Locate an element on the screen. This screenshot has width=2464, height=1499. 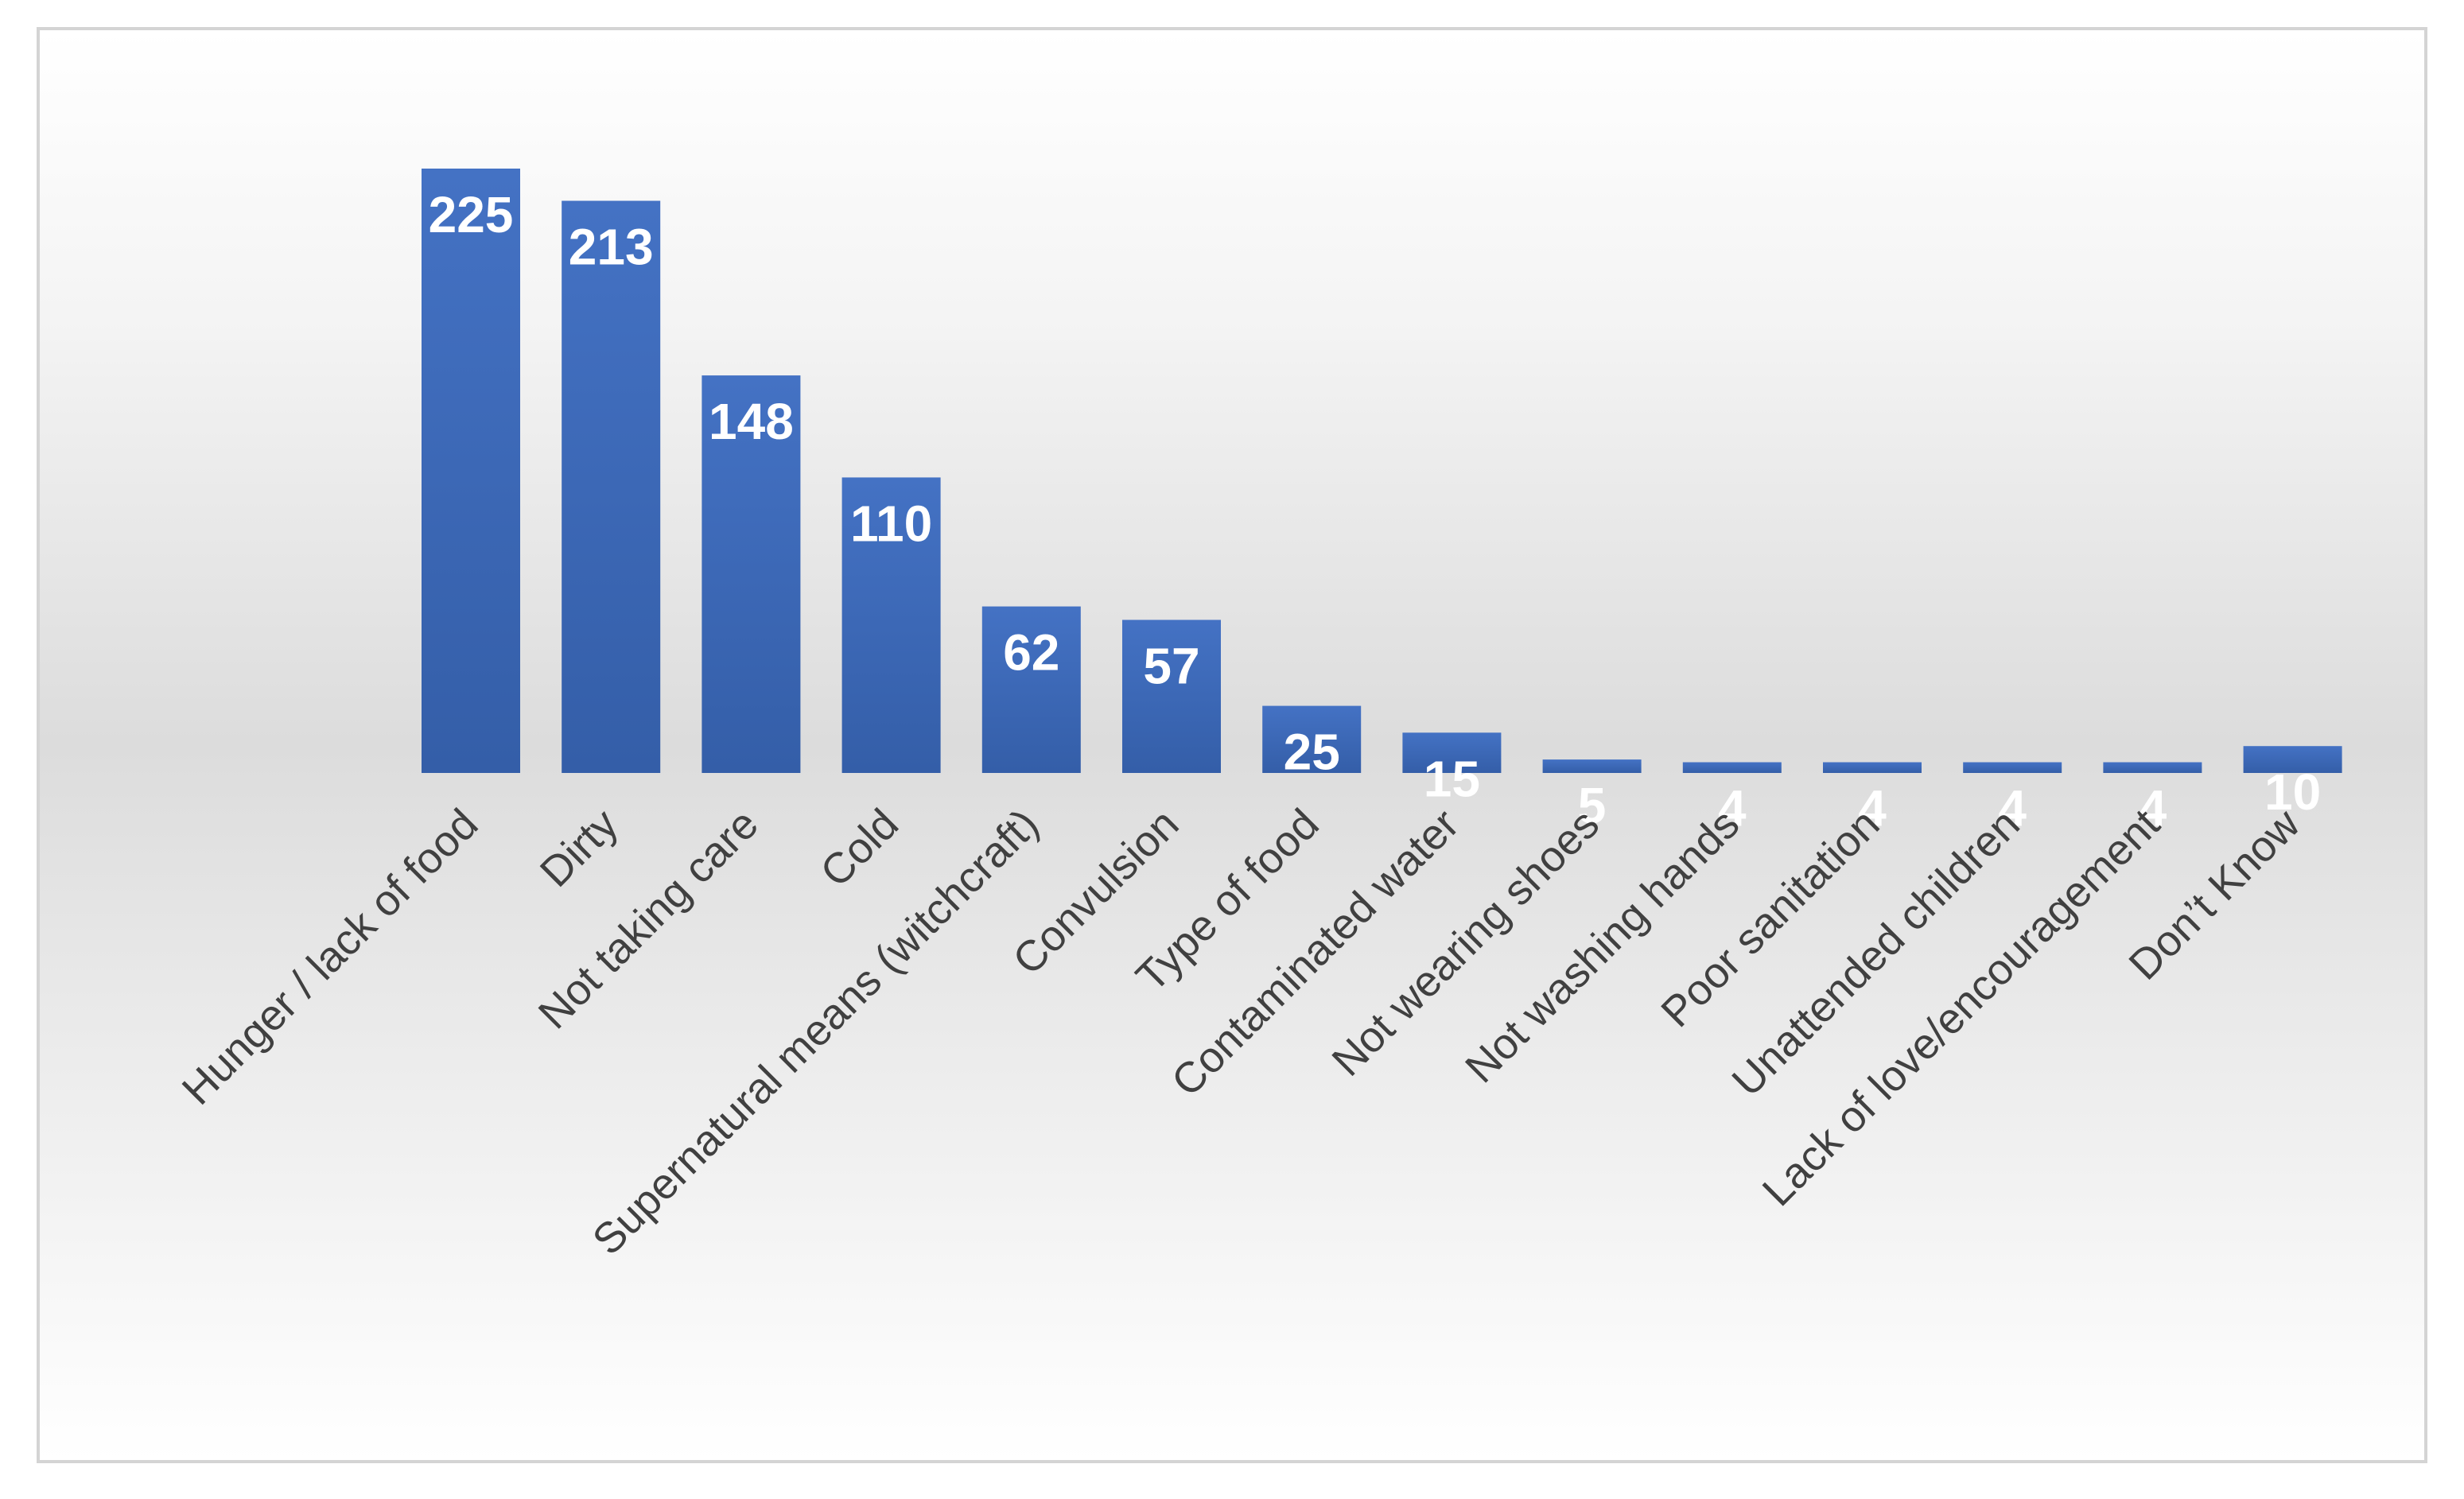
bar-value-label: 10 is located at coordinates (2292, 792).